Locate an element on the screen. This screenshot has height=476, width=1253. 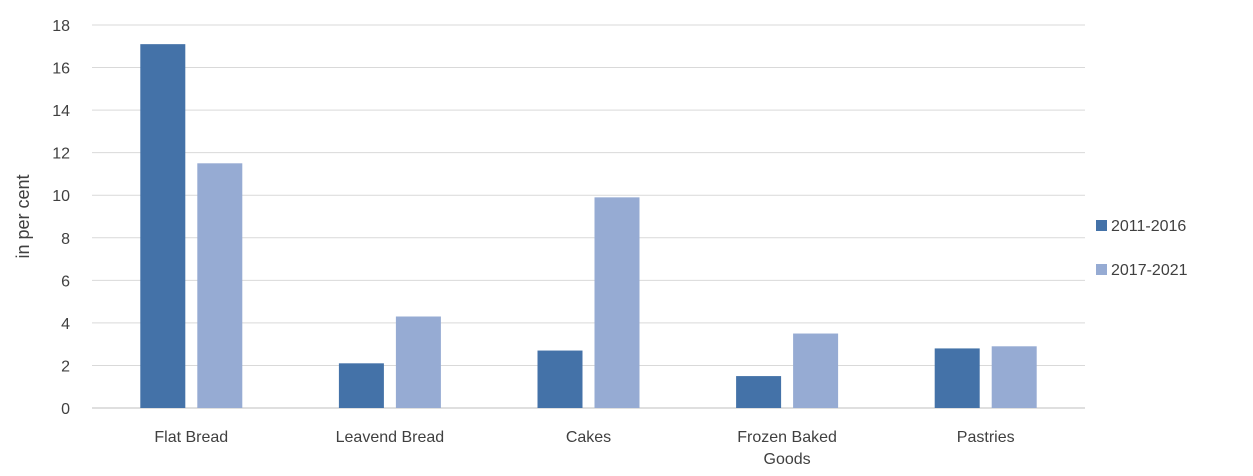
bar-2011-2016-pastries is located at coordinates (957, 378).